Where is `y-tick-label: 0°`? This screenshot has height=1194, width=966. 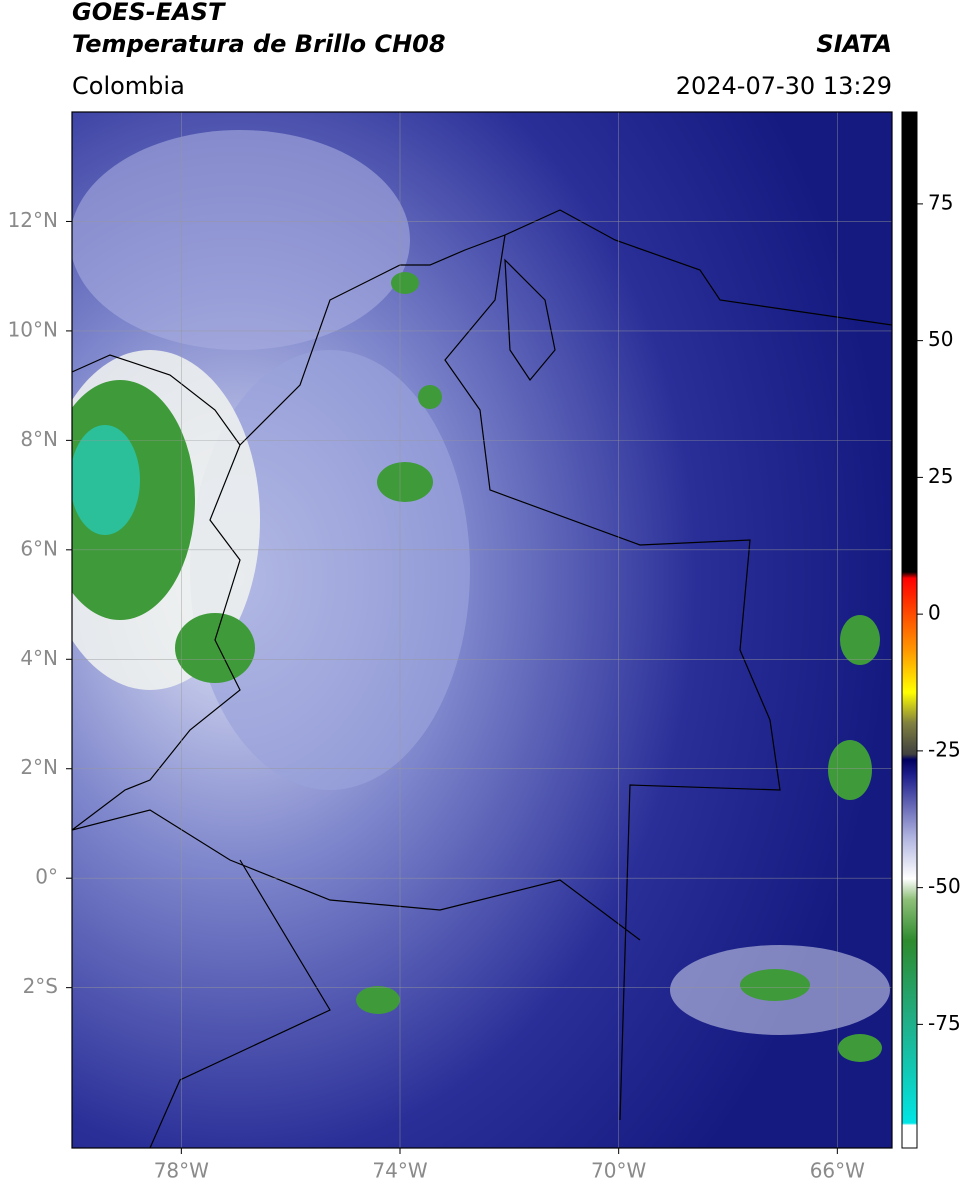 y-tick-label: 0° is located at coordinates (46, 877).